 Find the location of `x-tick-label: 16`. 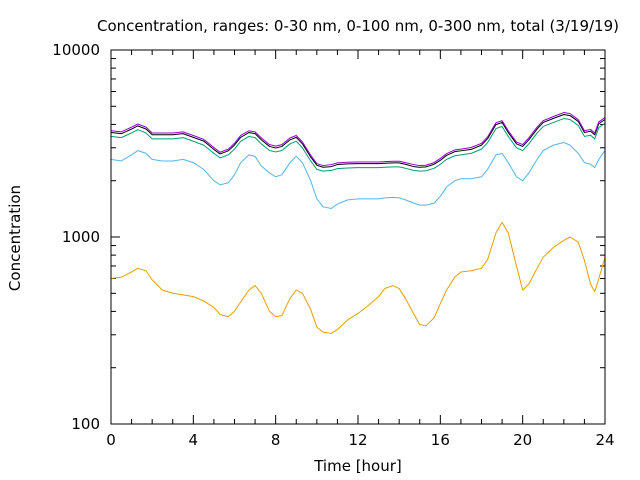

x-tick-label: 16 is located at coordinates (440, 440).